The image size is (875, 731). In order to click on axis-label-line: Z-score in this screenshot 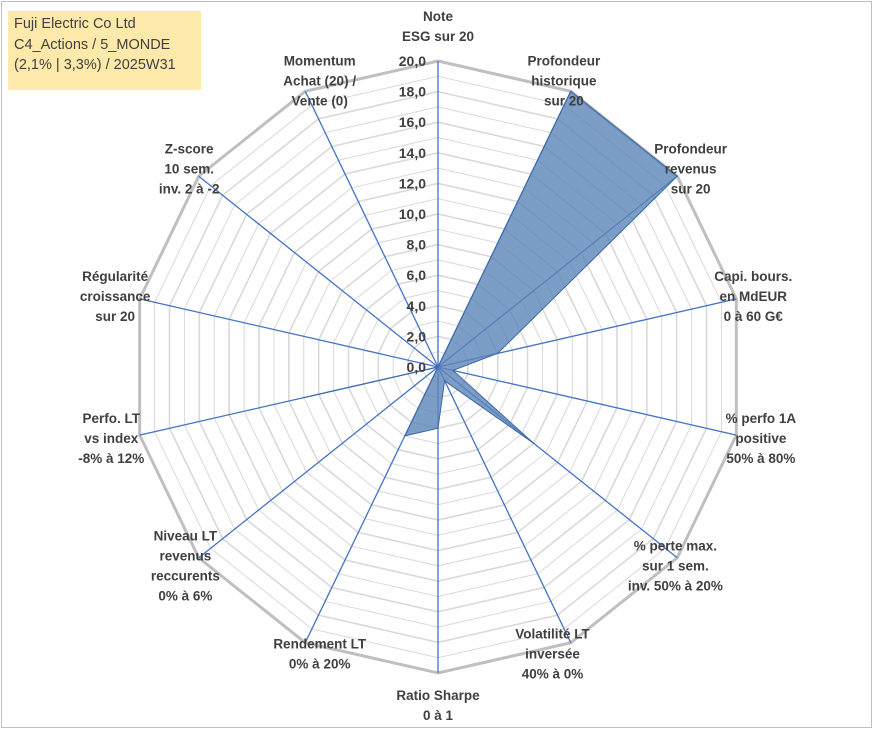, I will do `click(189, 149)`.